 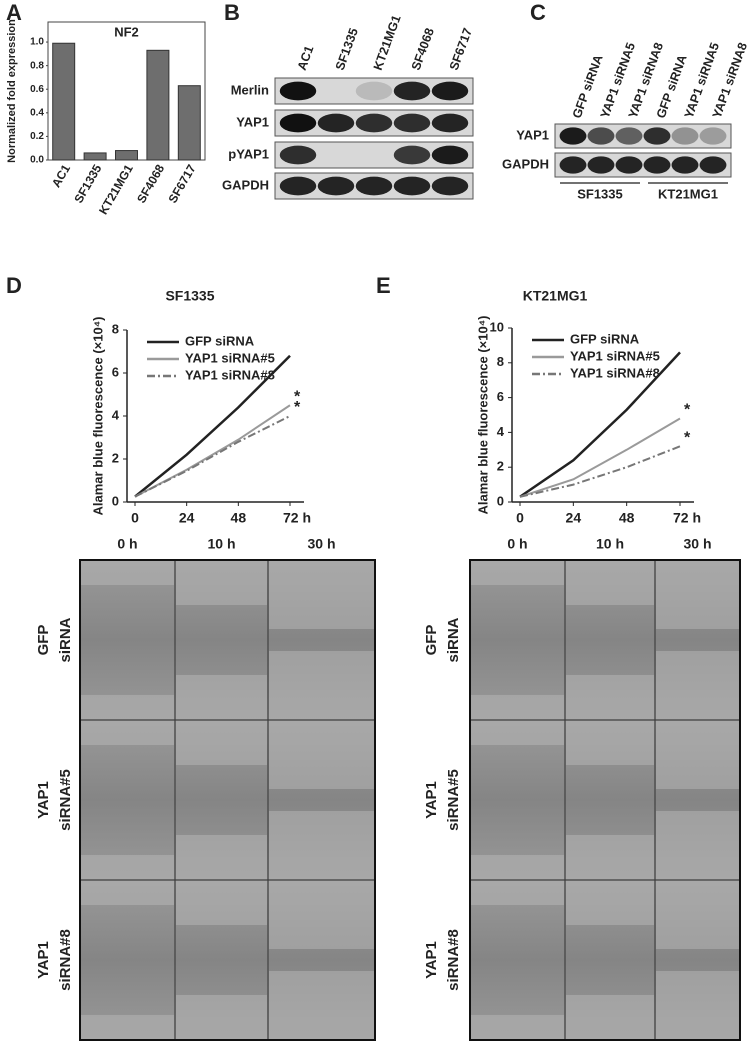 What do you see at coordinates (37, 160) in the screenshot?
I see `y-tick-label: 0.0` at bounding box center [37, 160].